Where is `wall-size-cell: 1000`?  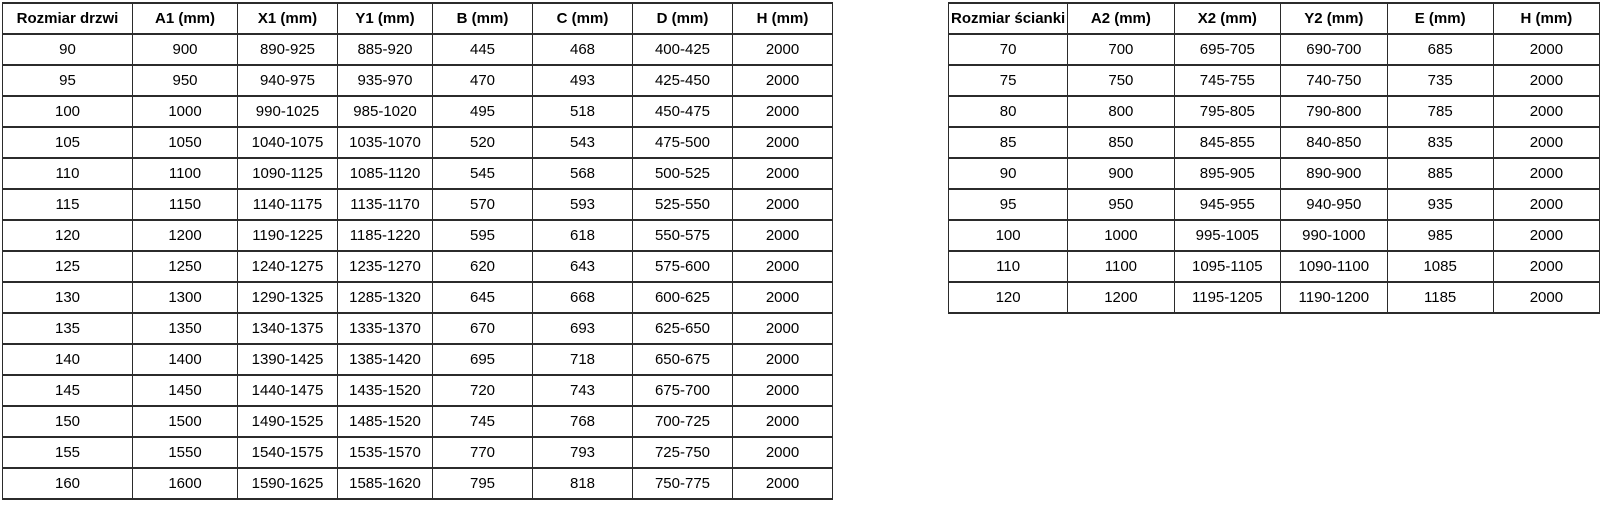
wall-size-cell: 1000 is located at coordinates (1121, 235).